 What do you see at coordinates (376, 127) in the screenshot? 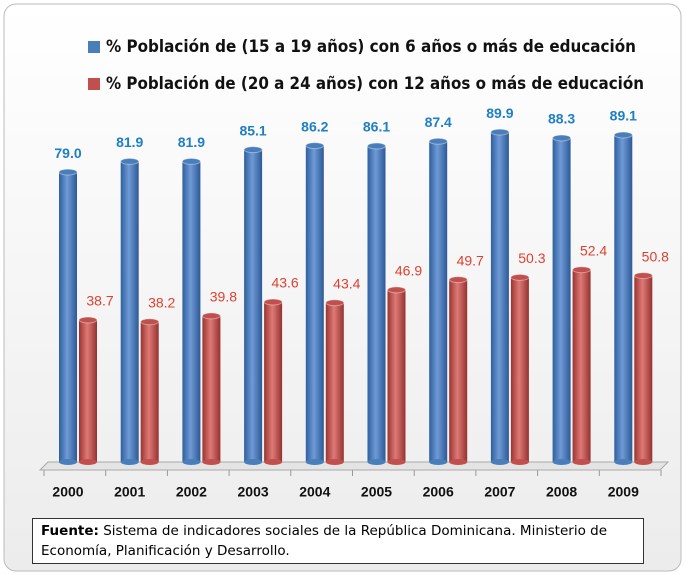
I see `data-label: 86.1` at bounding box center [376, 127].